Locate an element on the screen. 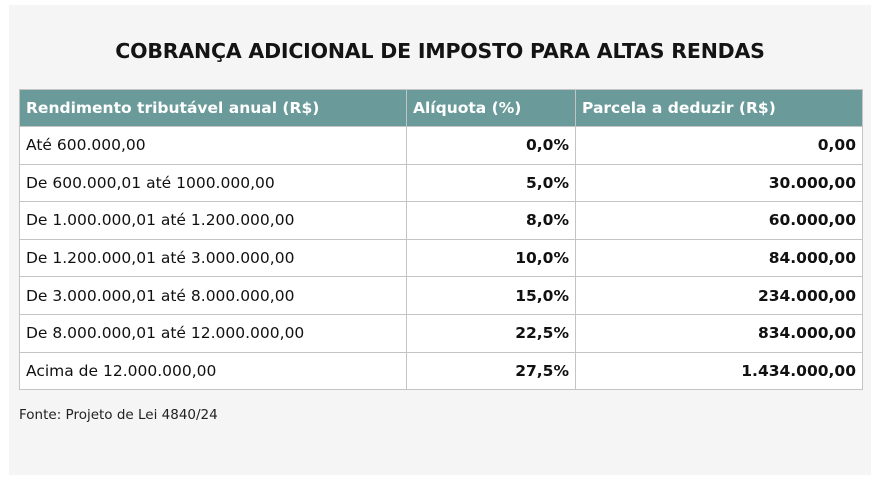 Image resolution: width=875 pixels, height=478 pixels. deduction-cell: 0,00 is located at coordinates (719, 145).